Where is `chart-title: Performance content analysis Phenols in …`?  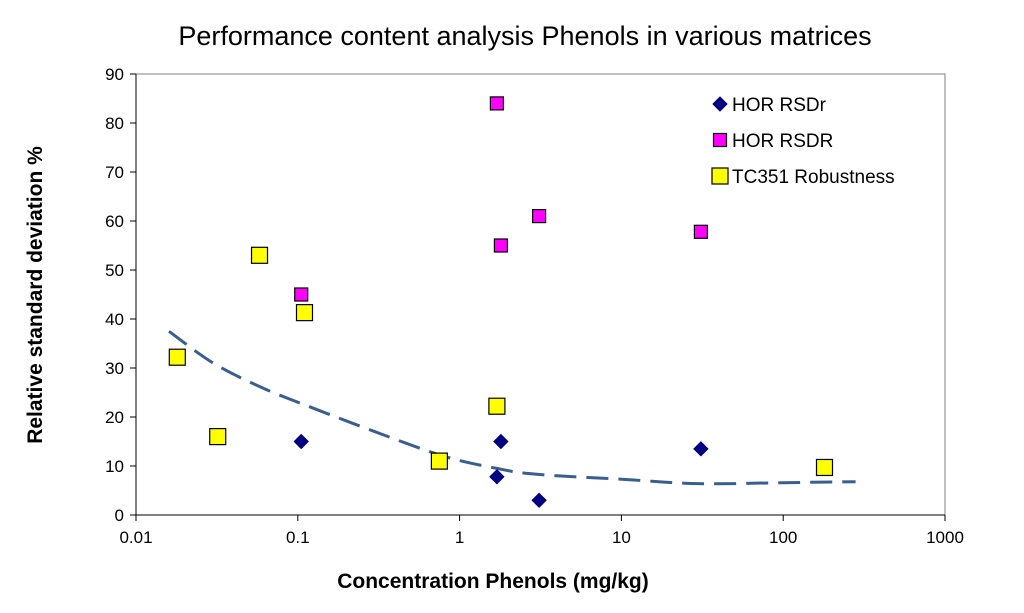
chart-title: Performance content analysis Phenols in … is located at coordinates (524, 36).